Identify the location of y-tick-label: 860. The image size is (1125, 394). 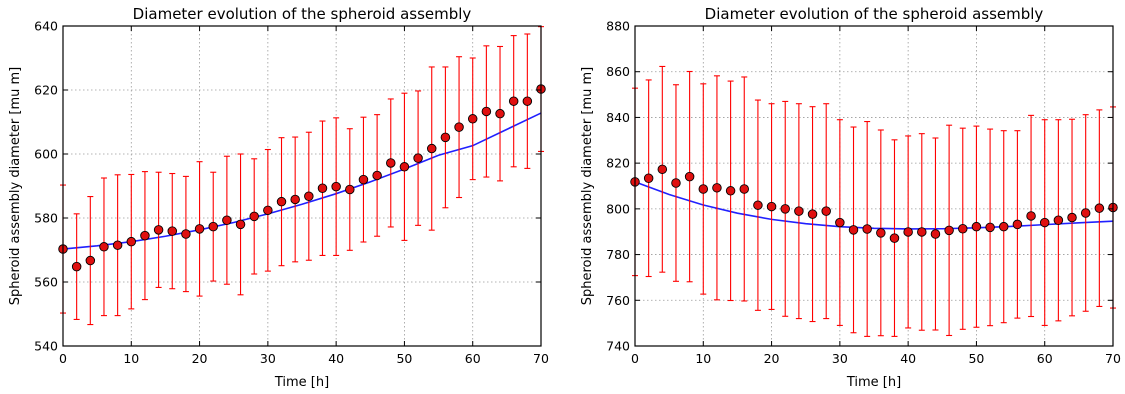
(618, 71).